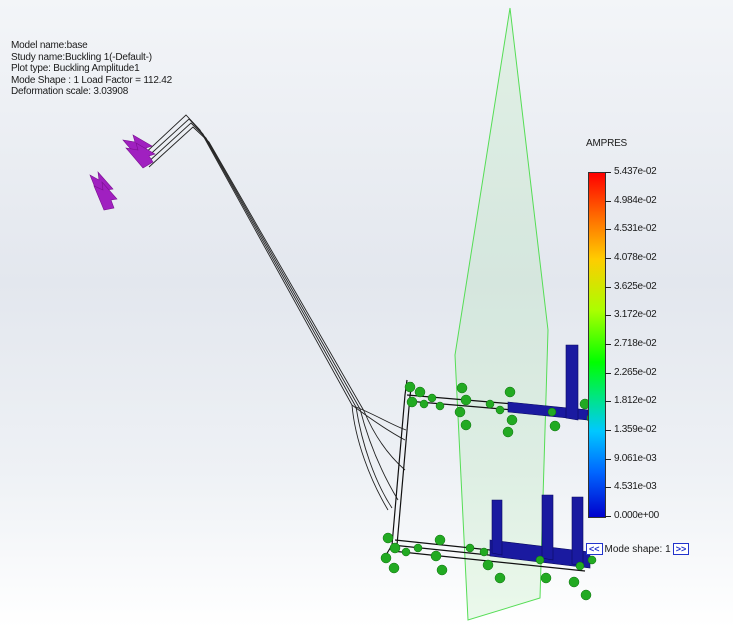 This screenshot has width=733, height=628. Describe the element at coordinates (635, 229) in the screenshot. I see `legend-label: 4.531e-02` at that location.